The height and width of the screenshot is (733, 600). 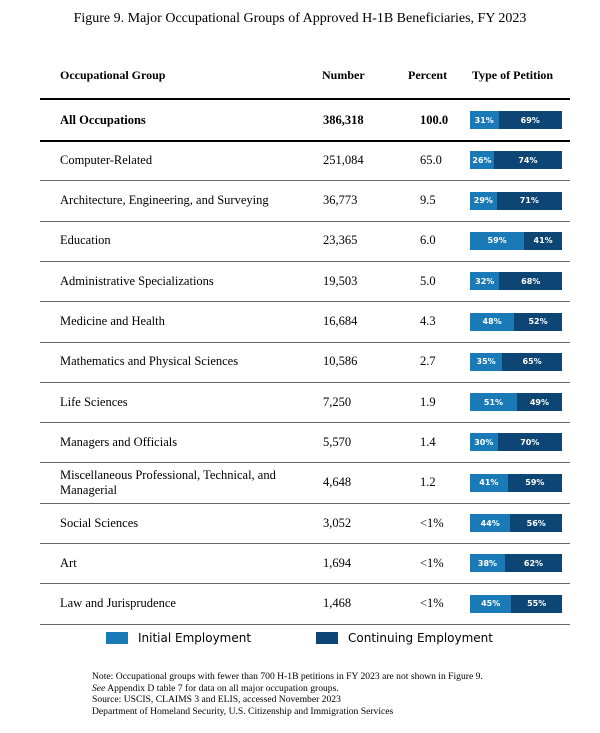 What do you see at coordinates (94, 401) in the screenshot?
I see `cell-occupational-group: Life Sciences` at bounding box center [94, 401].